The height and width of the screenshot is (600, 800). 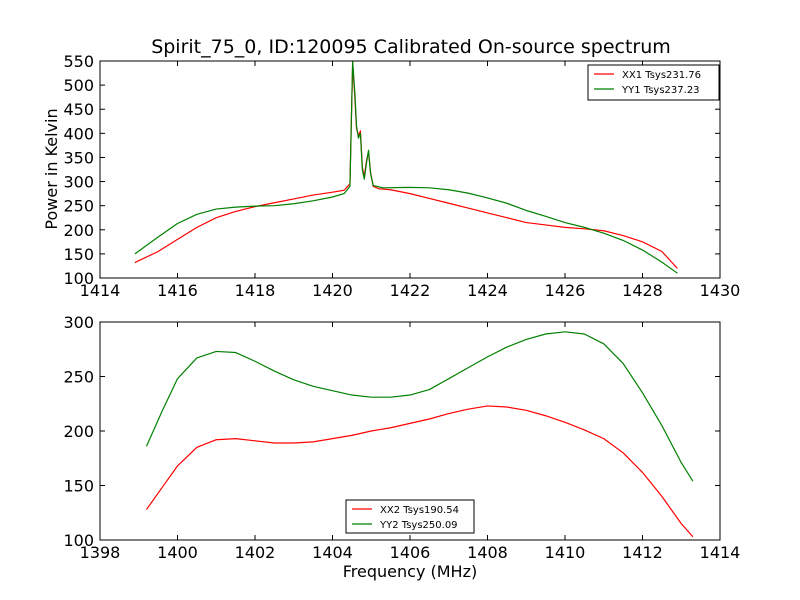 I want to click on top-y-tick-label: 450, so click(x=78, y=109).